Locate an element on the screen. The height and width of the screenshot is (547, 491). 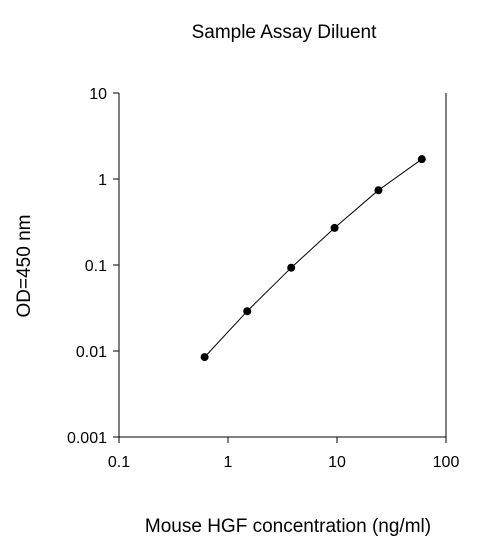
y-tick-label: 0.001 is located at coordinates (87, 438).